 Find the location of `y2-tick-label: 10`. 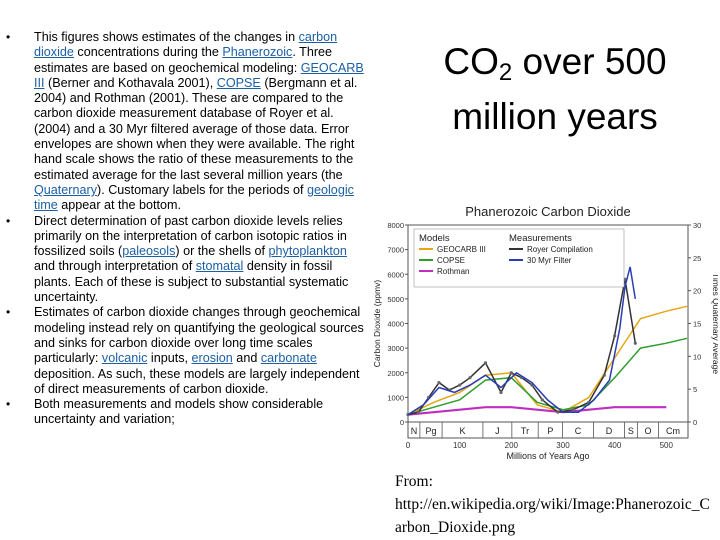

y2-tick-label: 10 is located at coordinates (697, 356).